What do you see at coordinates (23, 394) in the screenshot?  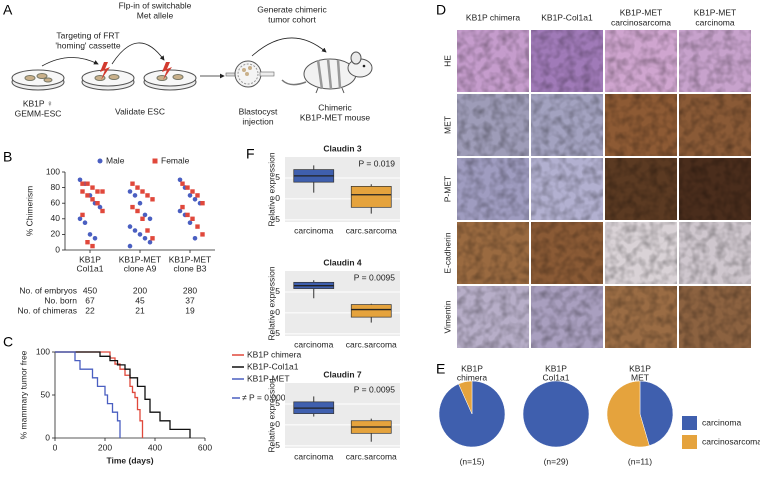 I see `y-axis-label: % mammary tumor free` at bounding box center [23, 394].